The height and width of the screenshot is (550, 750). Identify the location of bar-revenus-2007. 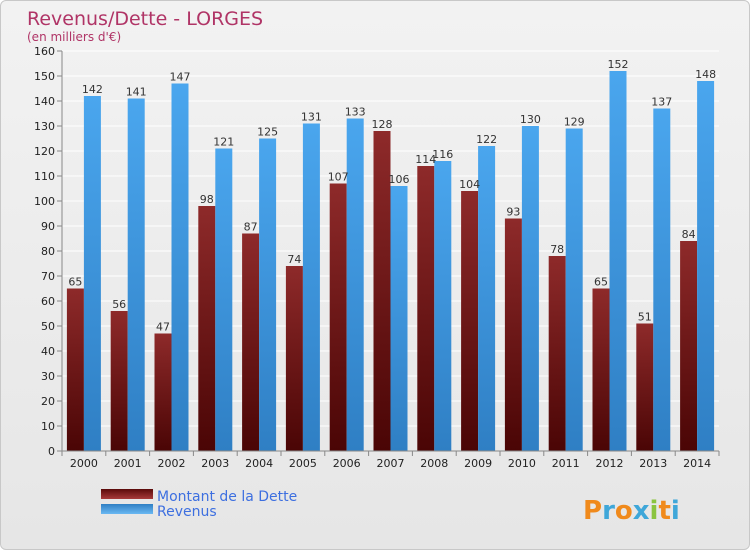
(399, 318).